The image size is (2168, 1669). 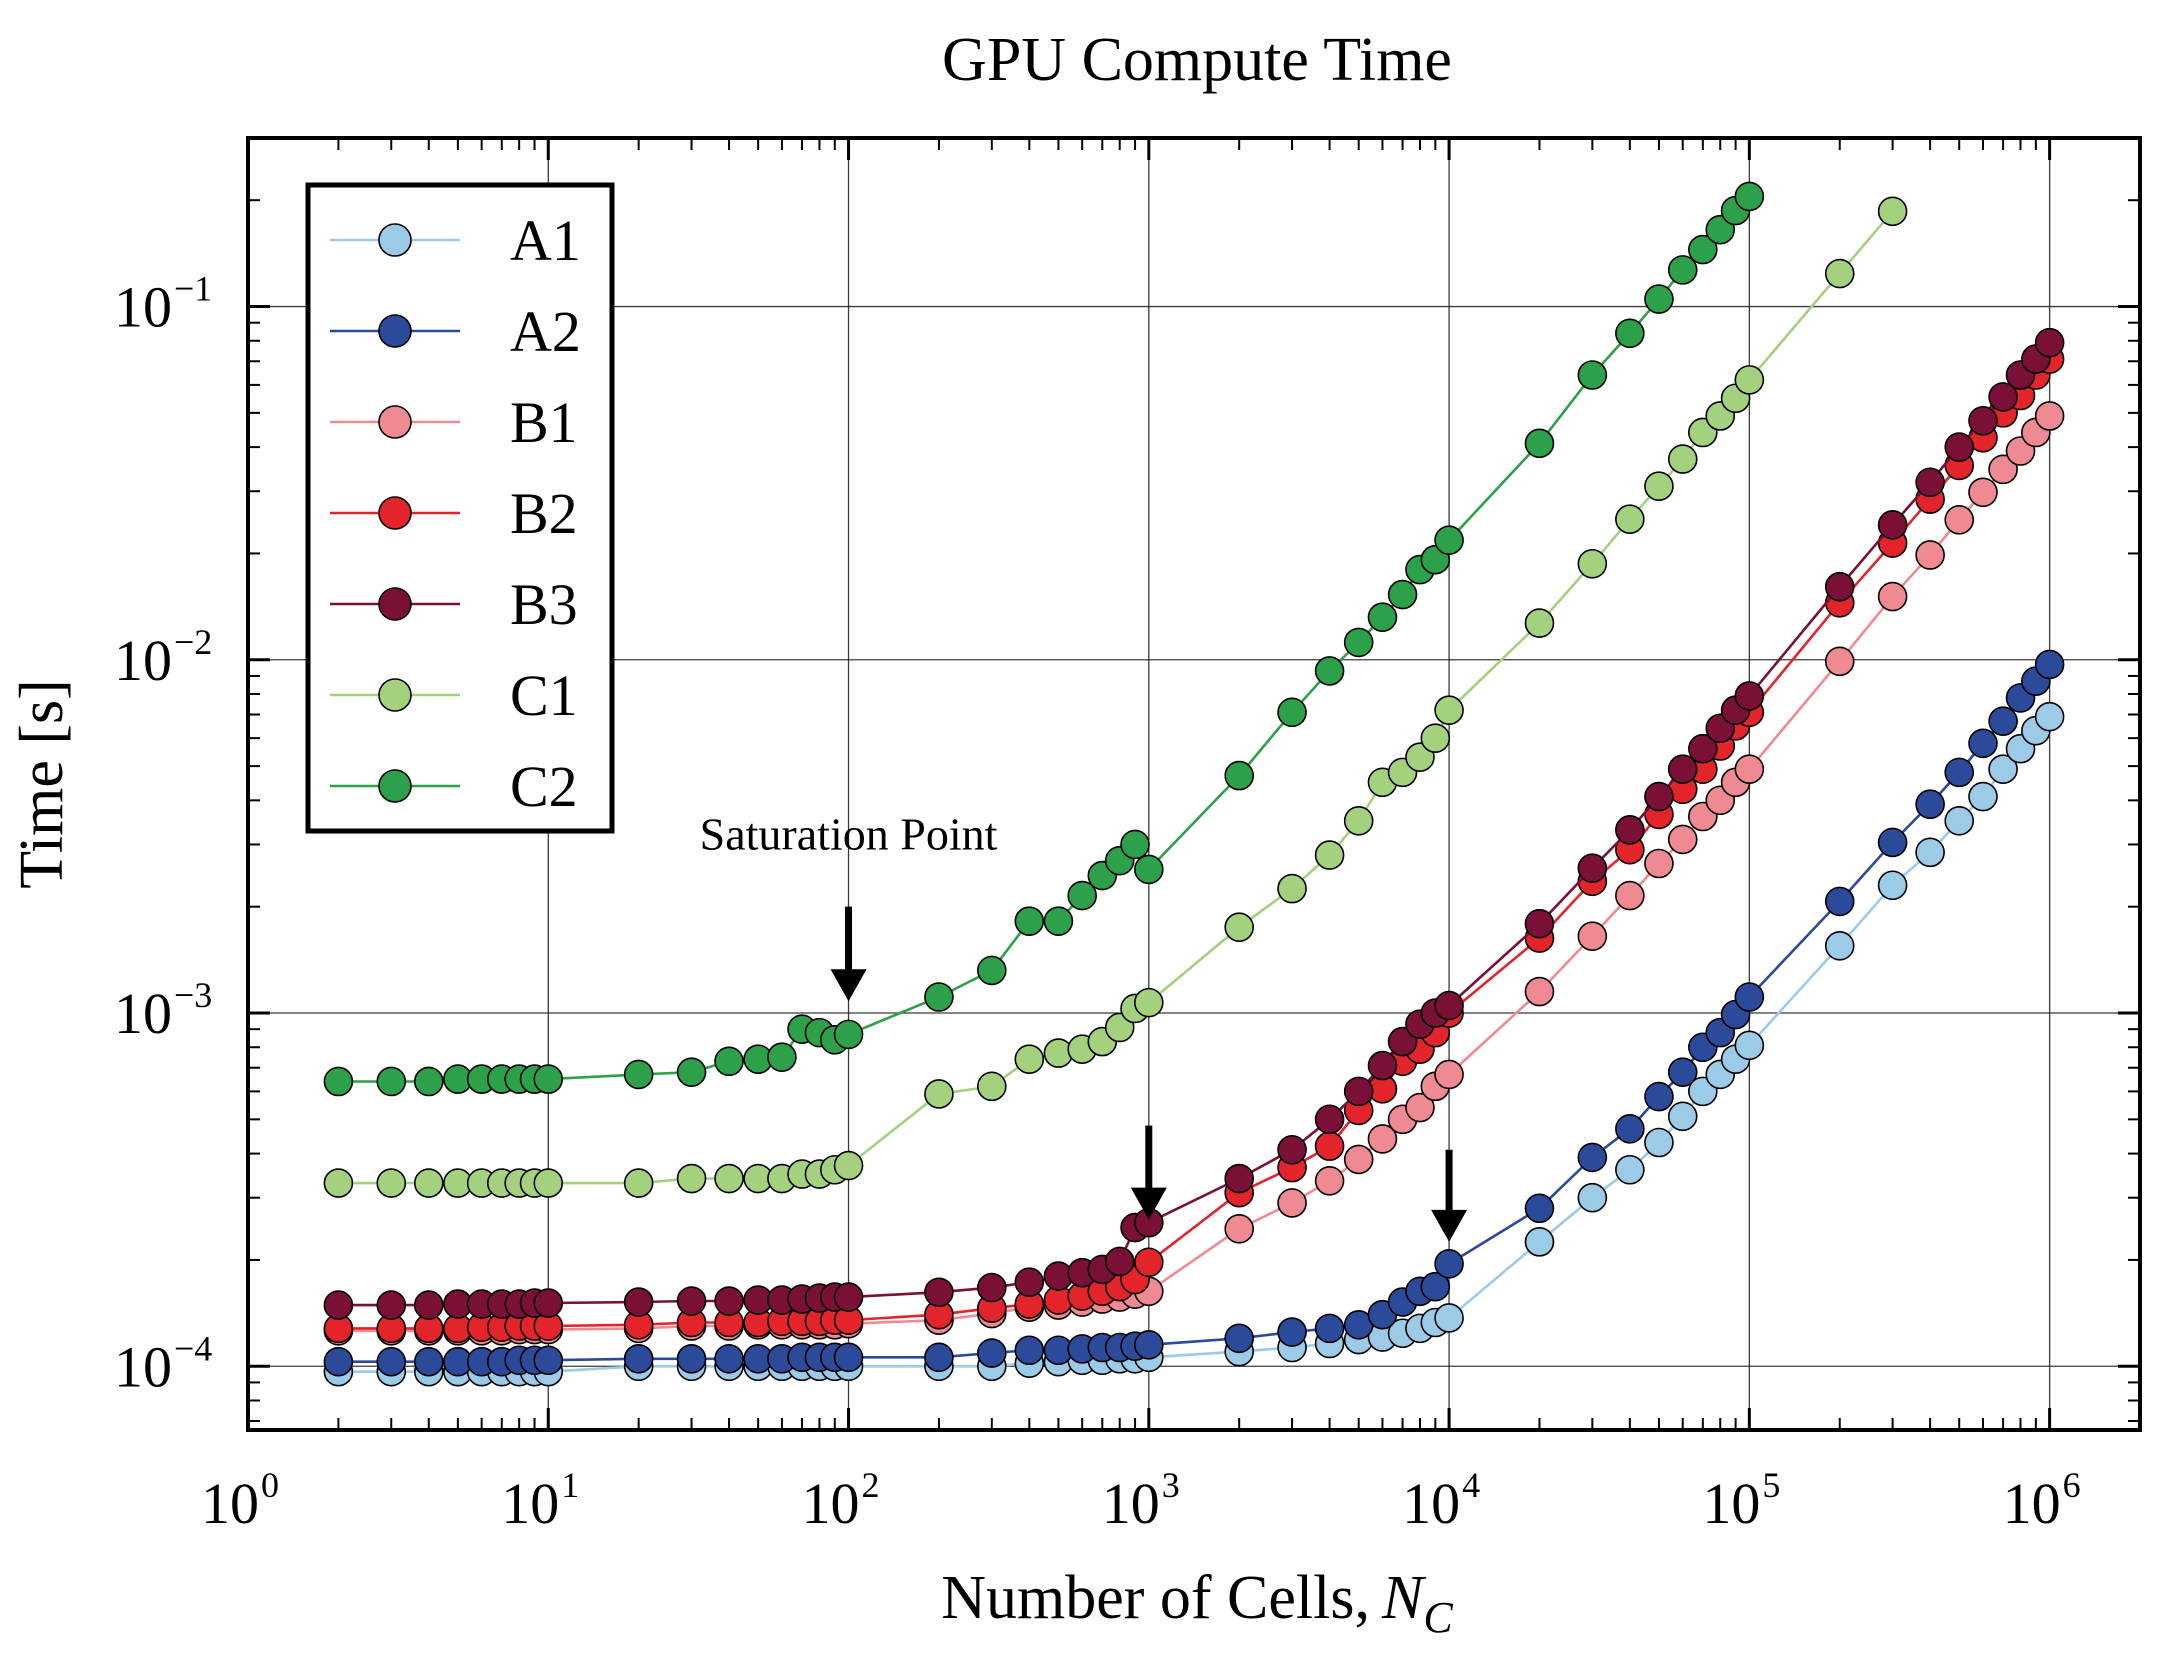 I want to click on legend-label-b2: B2, so click(x=544, y=513).